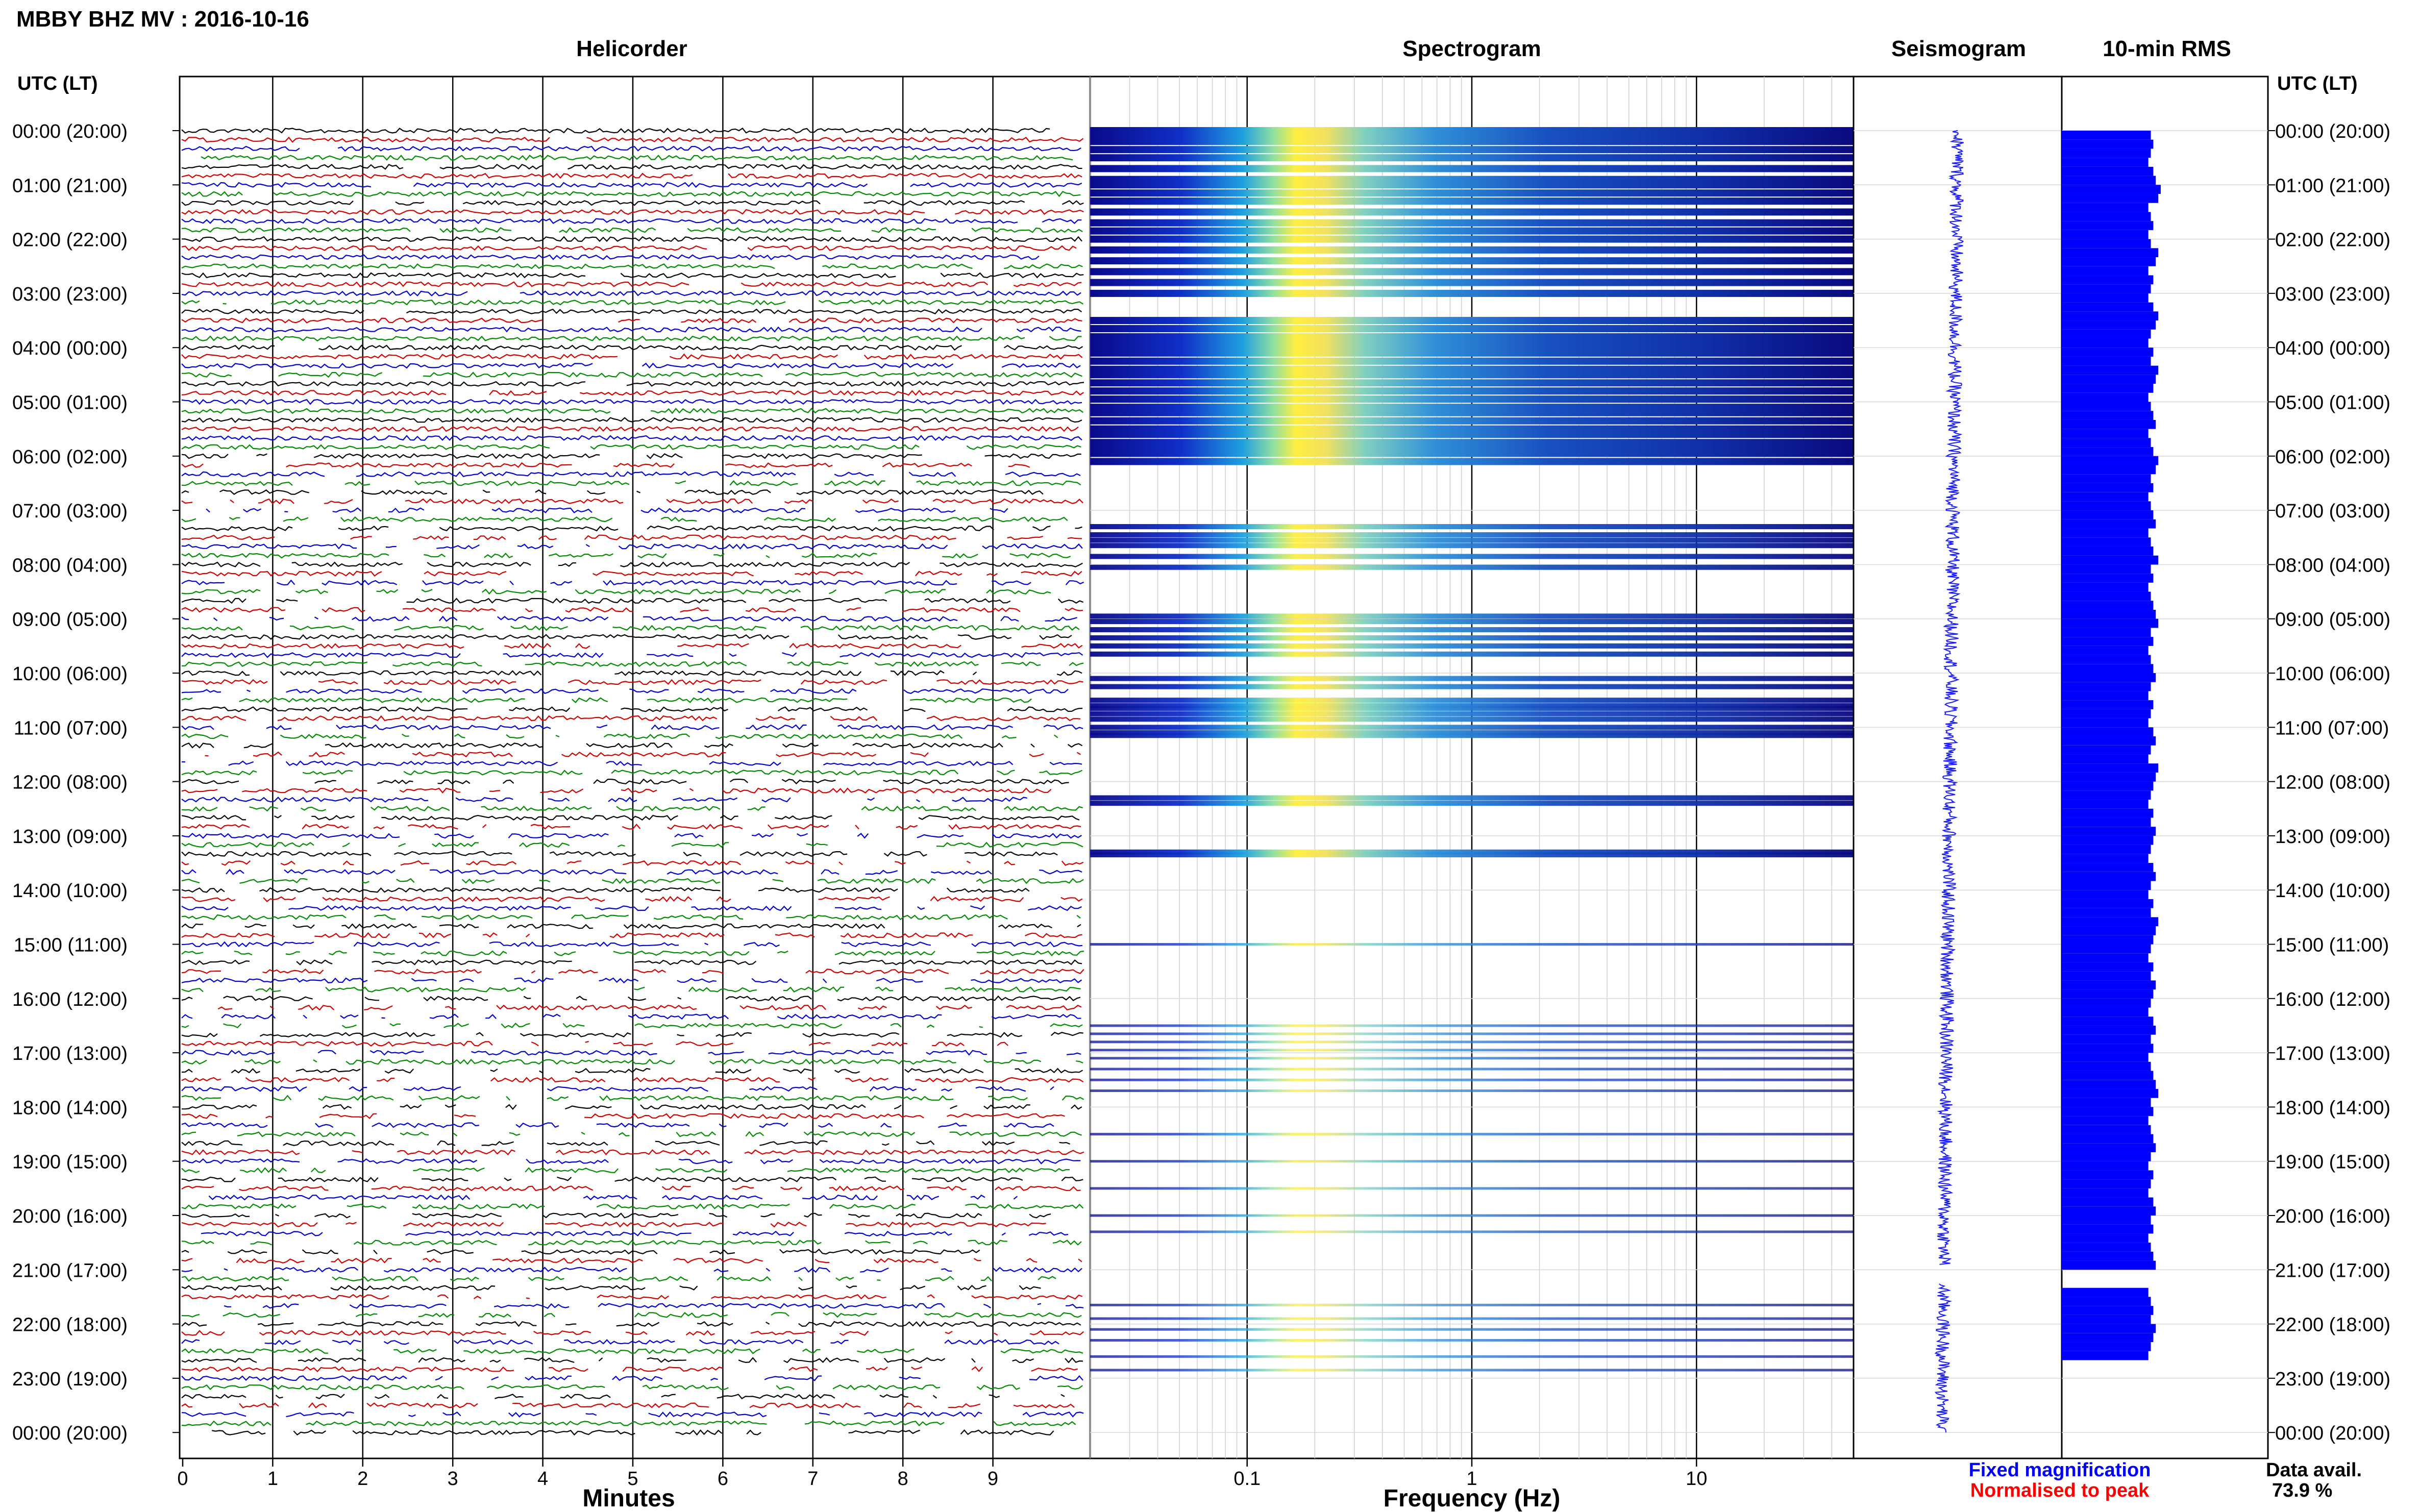 The width and height of the screenshot is (2419, 1512). What do you see at coordinates (632, 1479) in the screenshot?
I see `minutes-tick-label: 5` at bounding box center [632, 1479].